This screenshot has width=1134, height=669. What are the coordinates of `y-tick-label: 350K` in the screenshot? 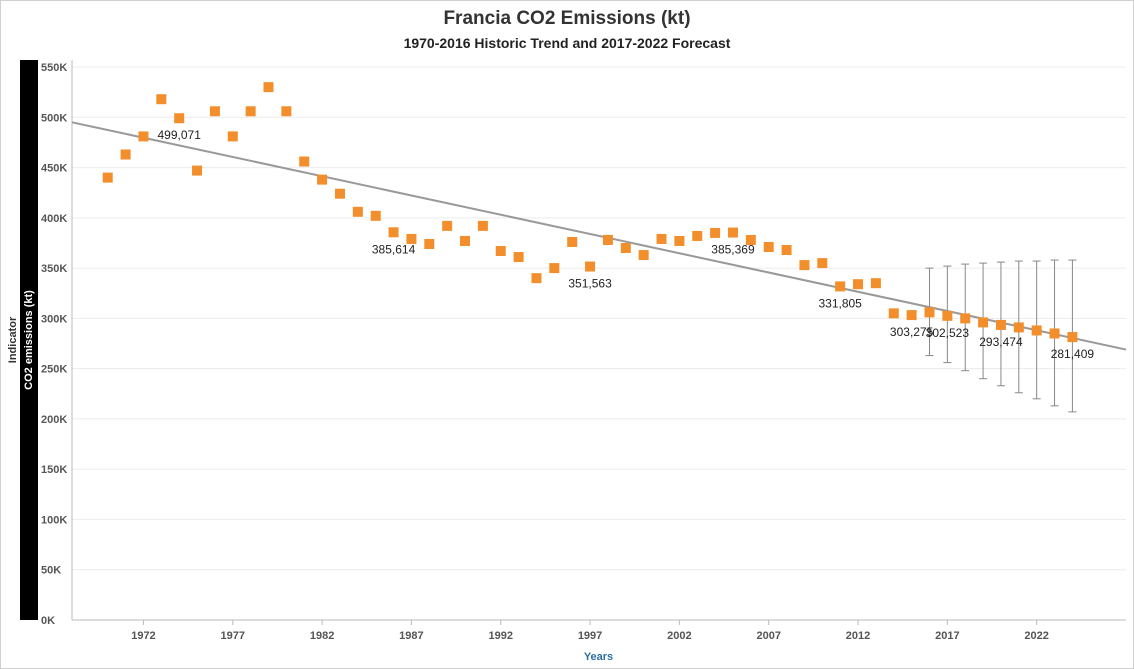 It's located at (54, 269).